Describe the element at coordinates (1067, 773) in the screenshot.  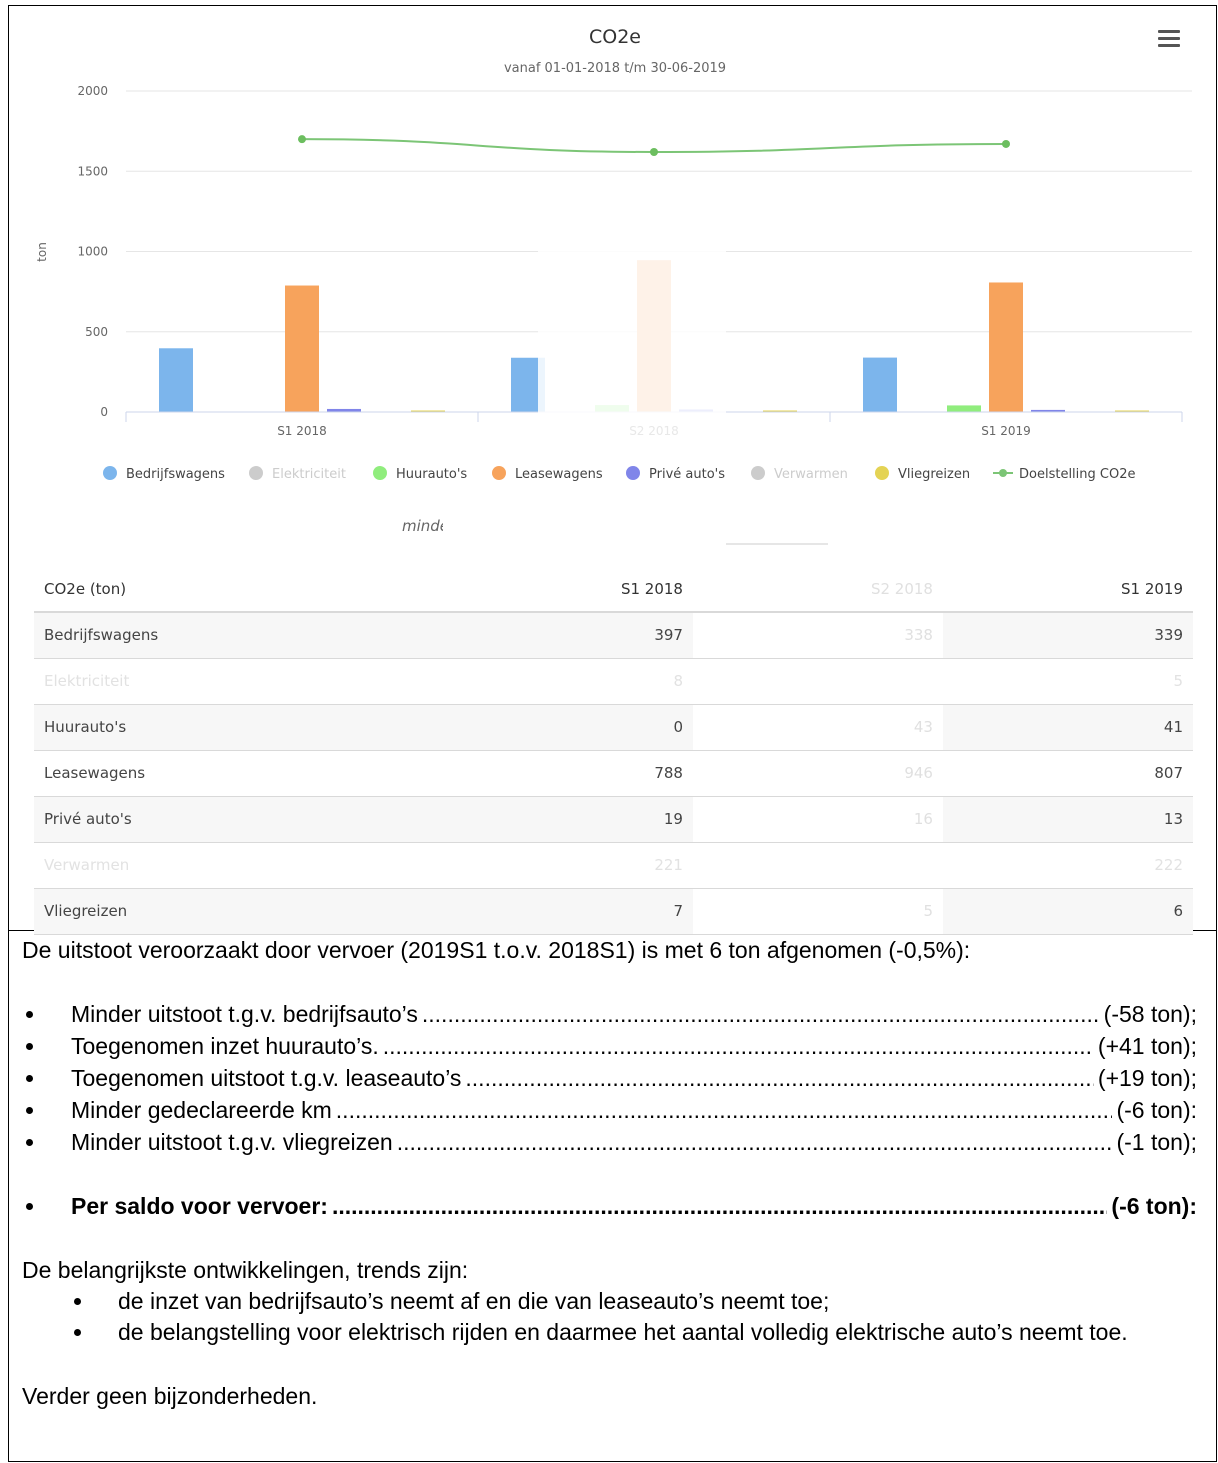
I see `table-cell-s1-2019: 807` at that location.